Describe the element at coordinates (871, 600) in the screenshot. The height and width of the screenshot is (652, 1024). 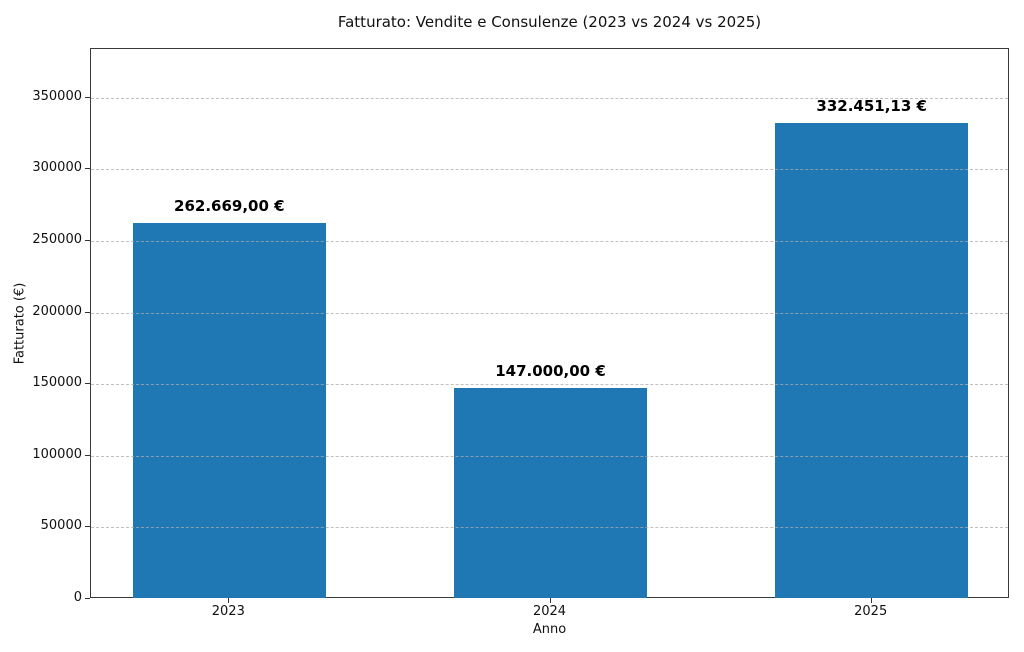
I see `xtick-mark-2025` at that location.